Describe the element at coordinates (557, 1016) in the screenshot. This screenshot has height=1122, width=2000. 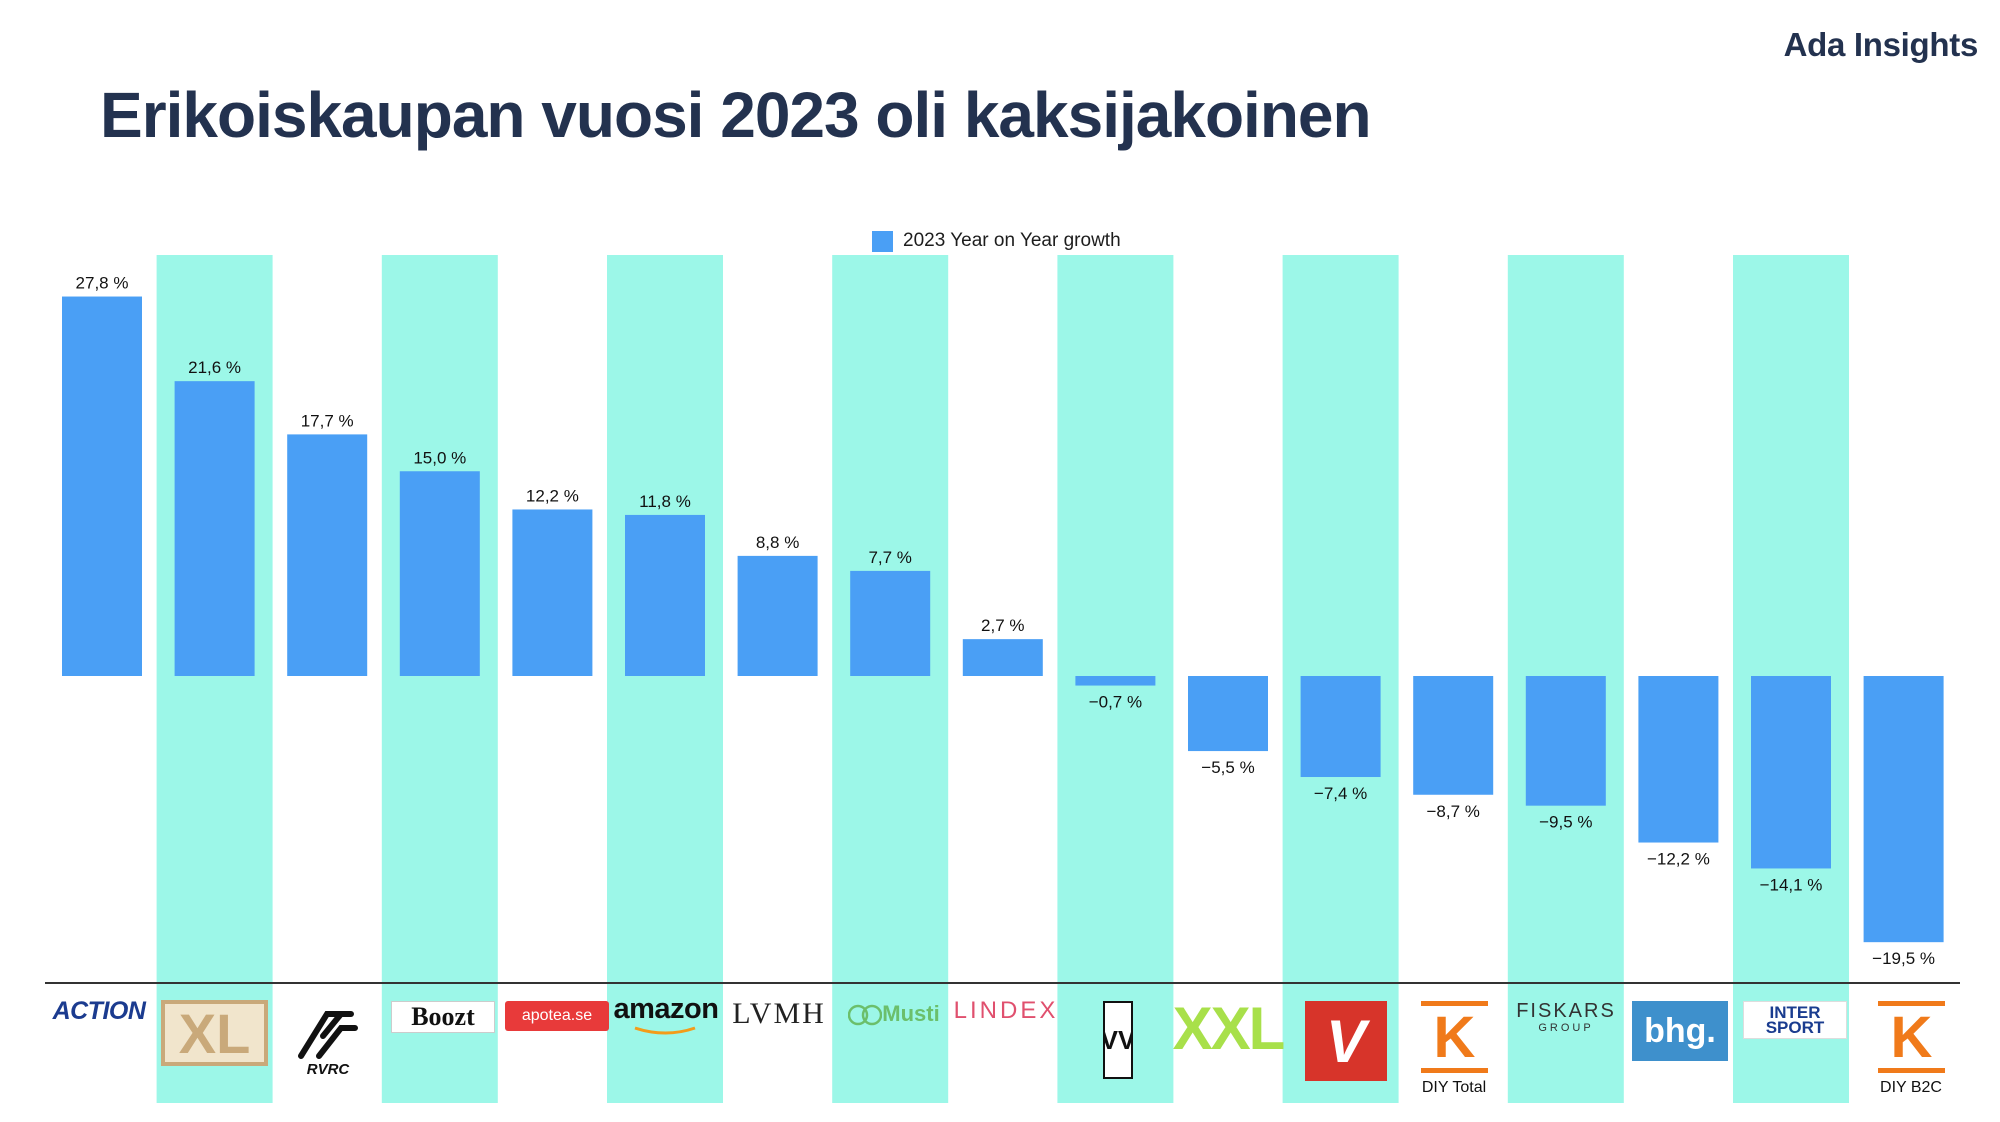
I see `logo-apotea: apotea.se` at that location.